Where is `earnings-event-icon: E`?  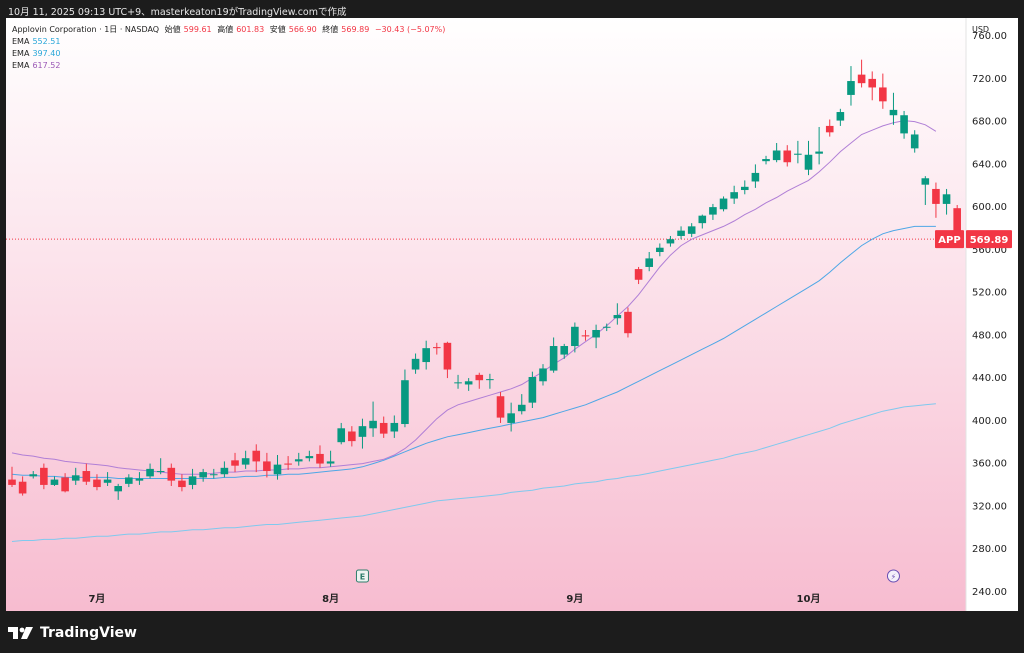 earnings-event-icon: E is located at coordinates (362, 576).